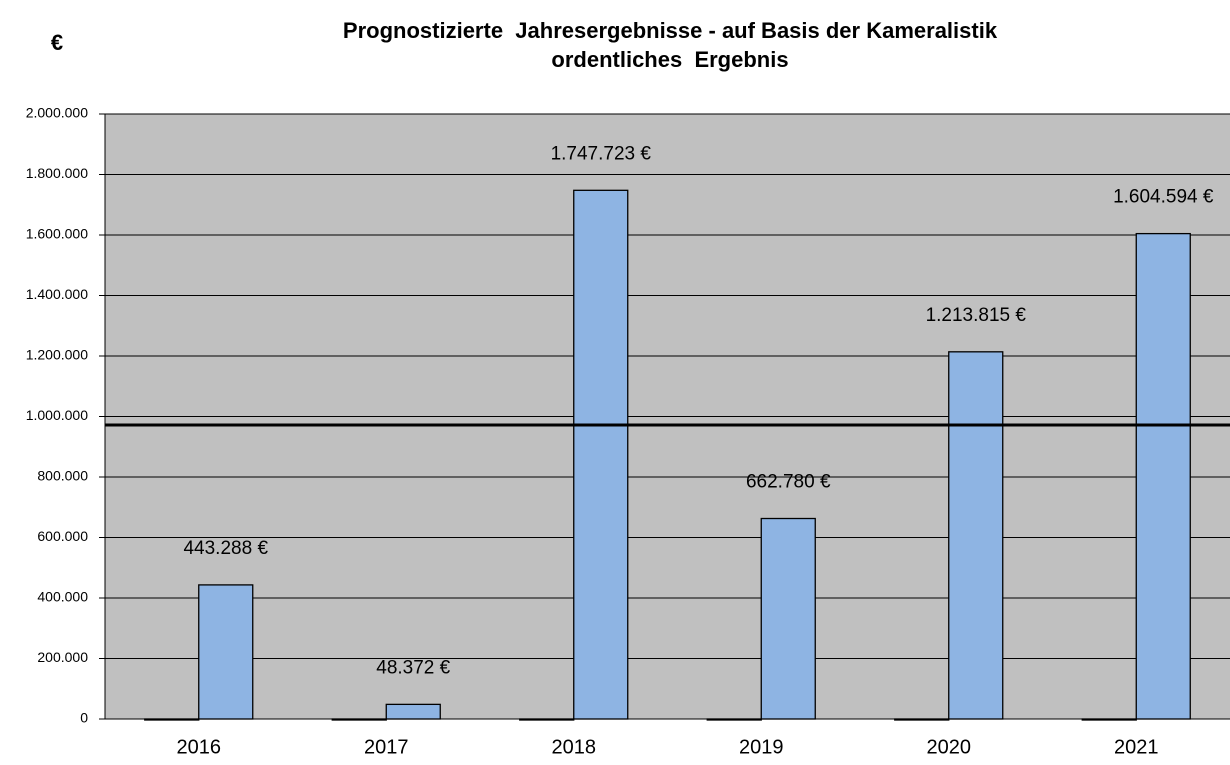 The width and height of the screenshot is (1230, 765). I want to click on x-tick-label: 2019, so click(761, 747).